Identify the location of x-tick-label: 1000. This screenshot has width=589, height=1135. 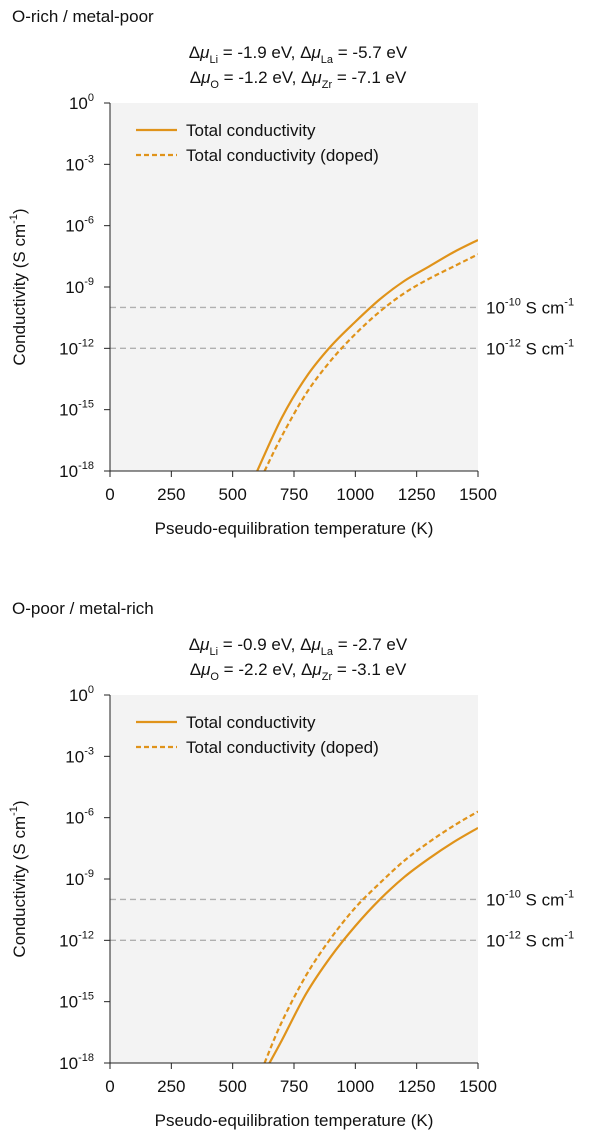
(355, 1086).